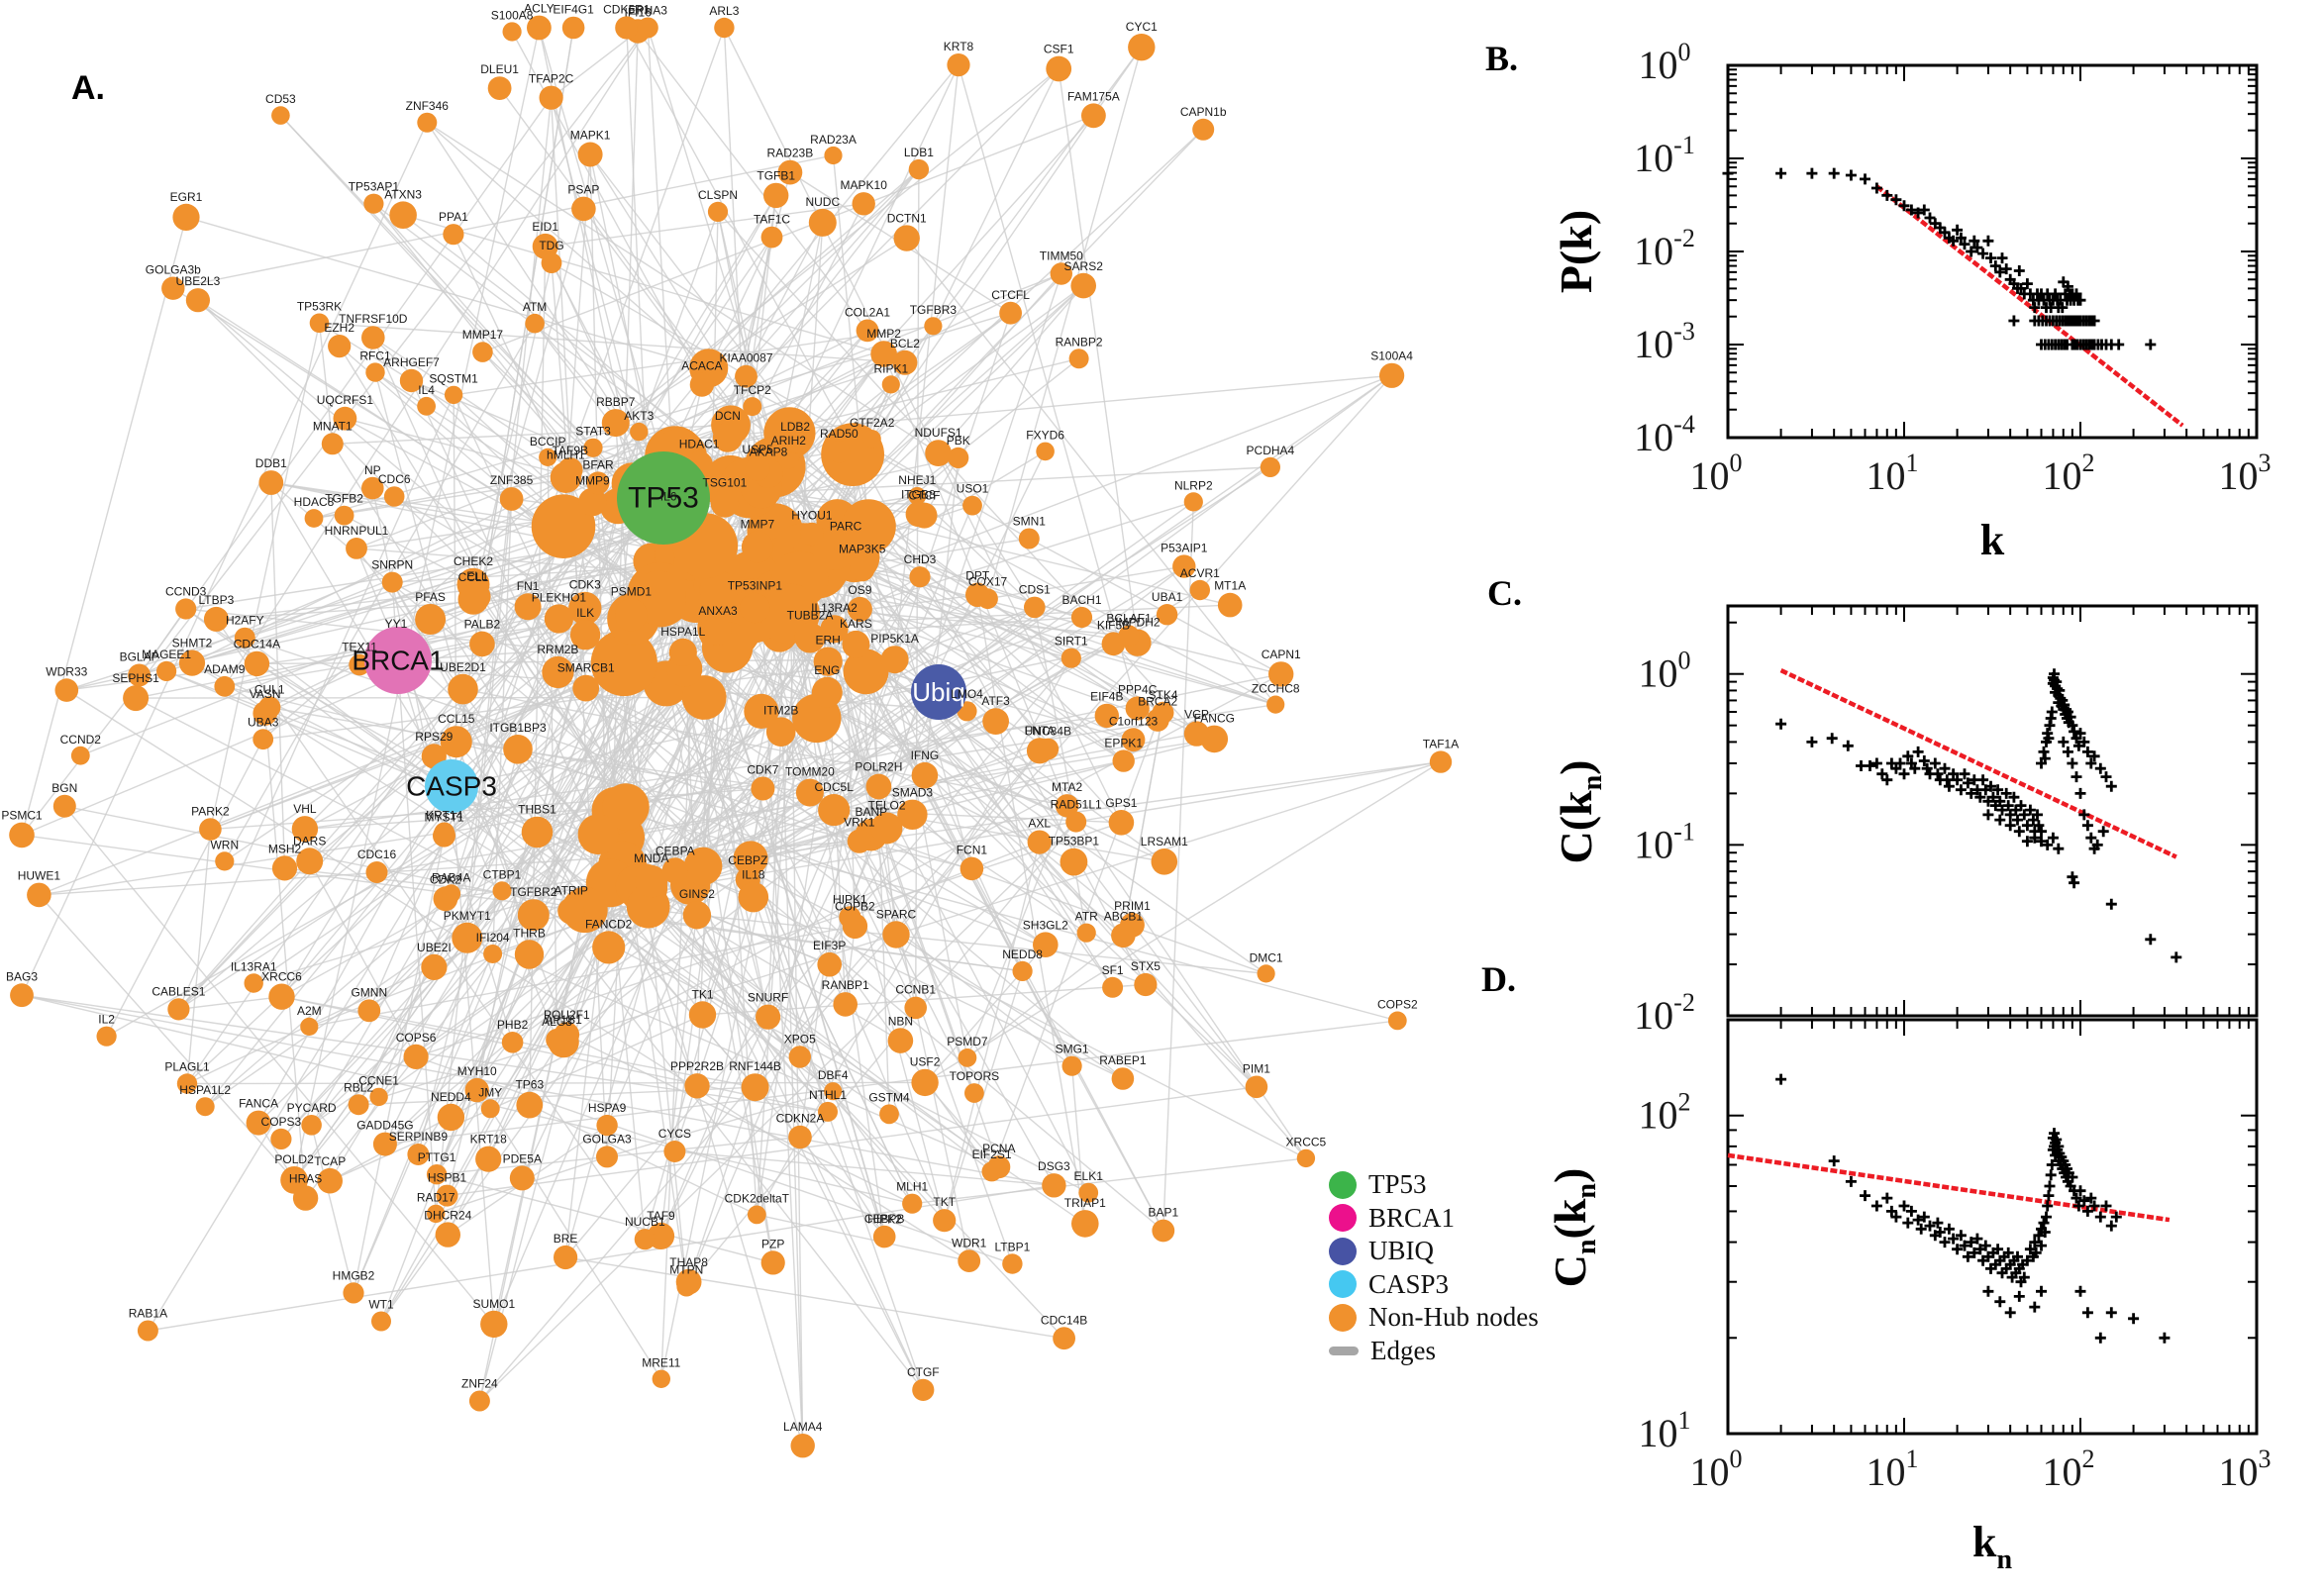 The height and width of the screenshot is (1596, 2323). Describe the element at coordinates (1048, 732) in the screenshot. I see `gene-node-label: UNC84B` at that location.